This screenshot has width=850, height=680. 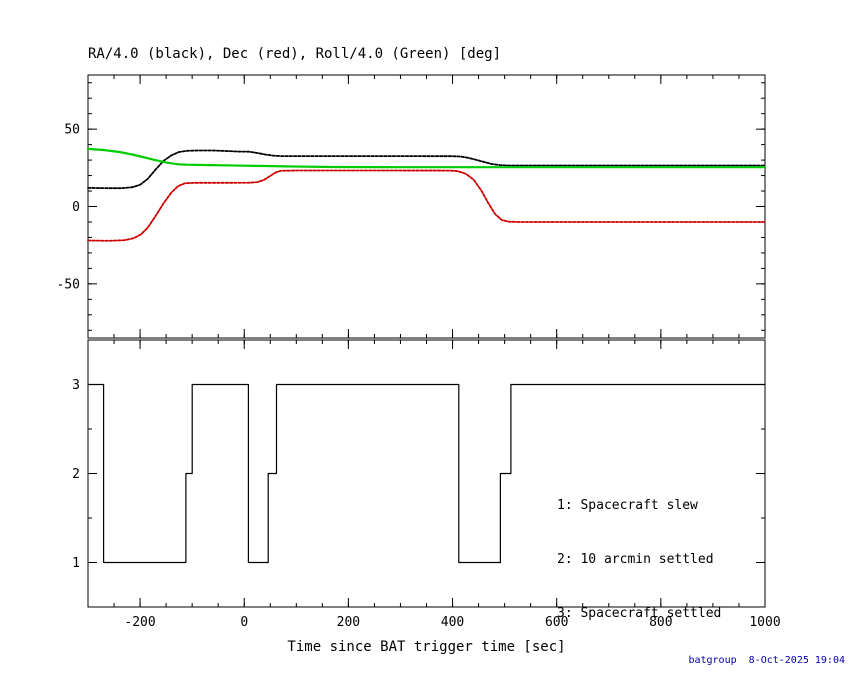 I want to click on series-Dec-red, so click(x=426, y=205).